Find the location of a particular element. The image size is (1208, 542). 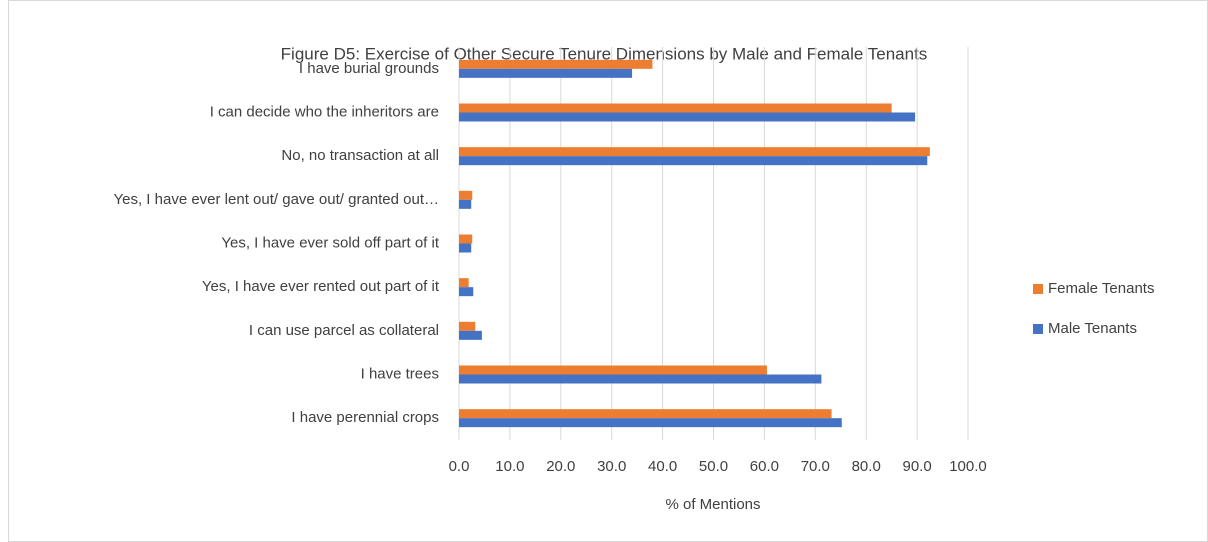

y-tick-label: I can decide who the inheritors are is located at coordinates (324, 111).